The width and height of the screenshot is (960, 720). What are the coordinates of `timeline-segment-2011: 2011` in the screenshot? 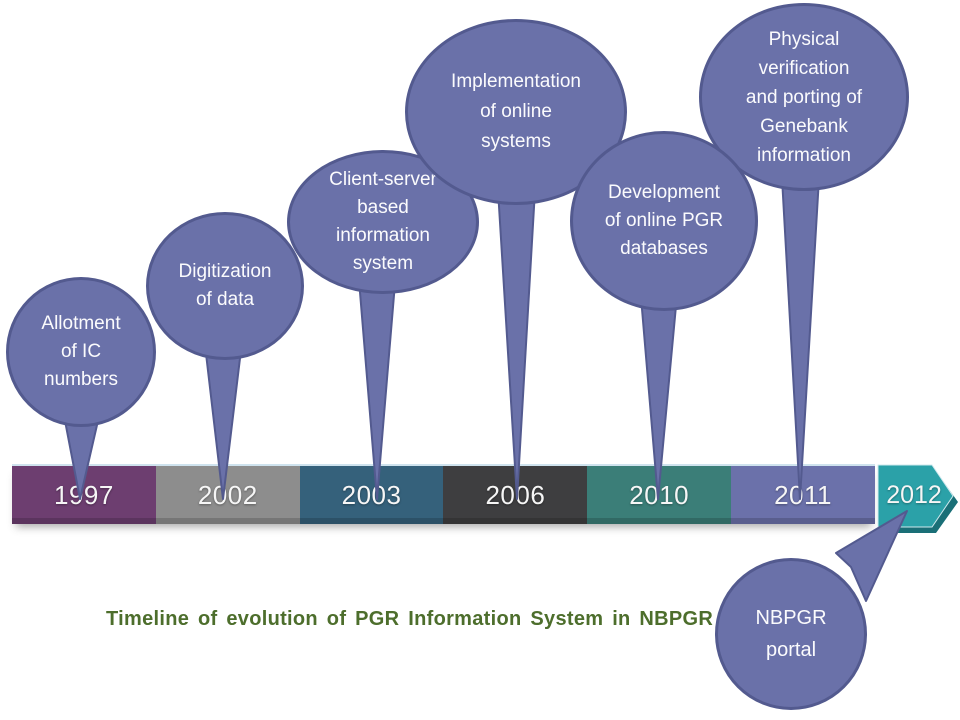 It's located at (803, 495).